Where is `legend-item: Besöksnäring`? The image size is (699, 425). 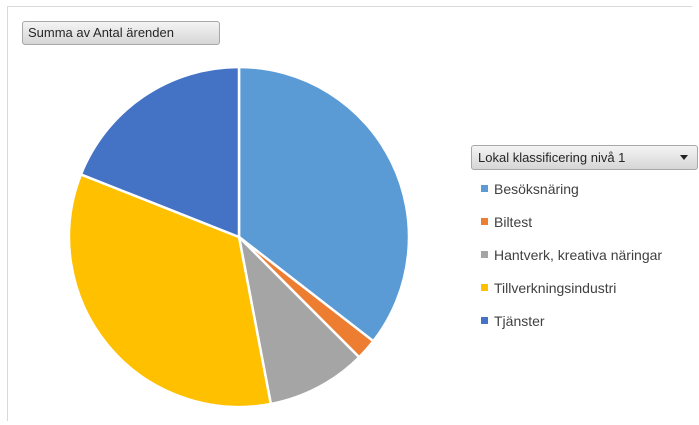 legend-item: Besöksnäring is located at coordinates (571, 188).